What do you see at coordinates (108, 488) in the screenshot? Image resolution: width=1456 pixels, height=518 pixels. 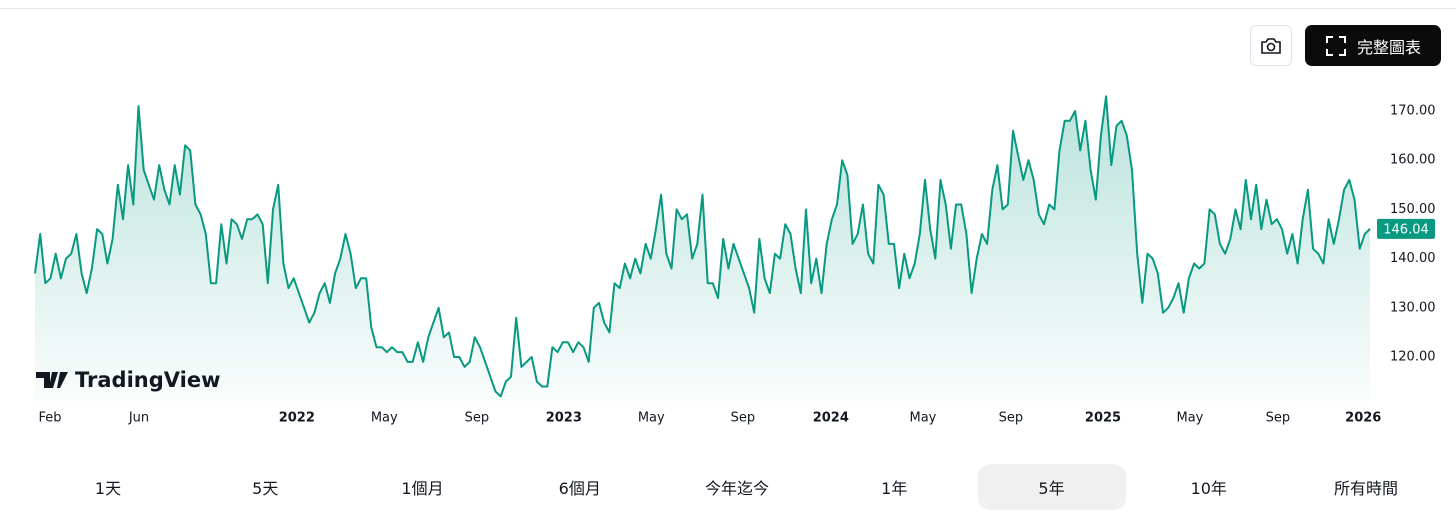 I see `range-button: 1天` at bounding box center [108, 488].